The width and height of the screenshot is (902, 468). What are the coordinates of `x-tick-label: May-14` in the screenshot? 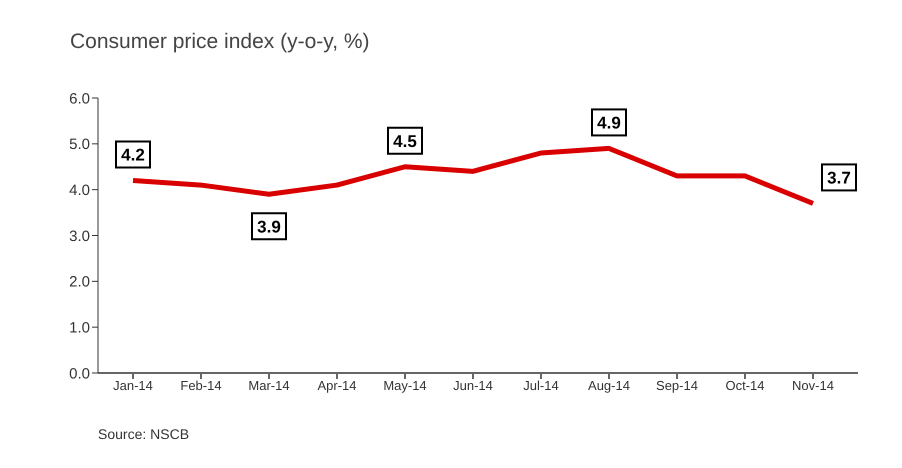 It's located at (405, 386).